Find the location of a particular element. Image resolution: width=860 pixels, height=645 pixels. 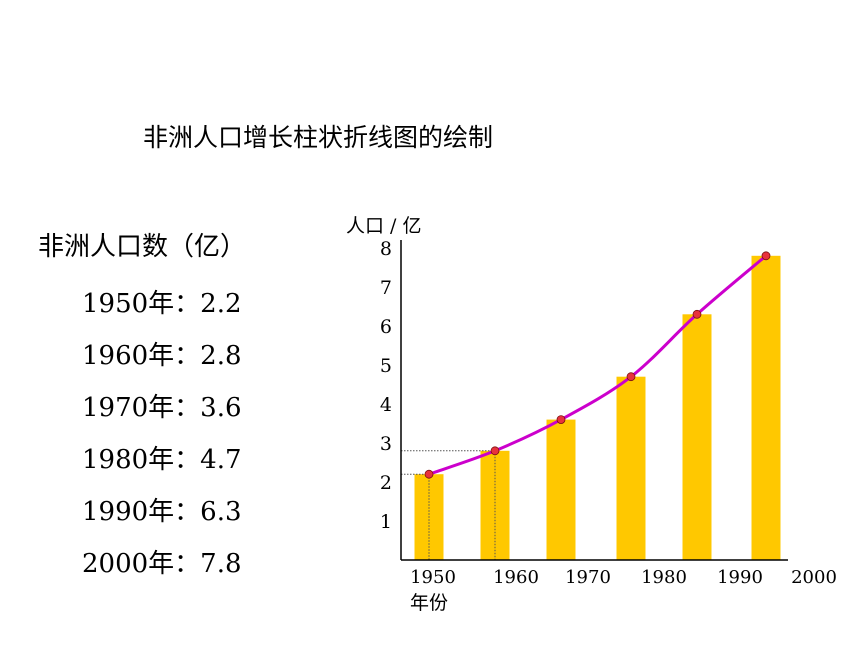

point-2000 is located at coordinates (766, 256).